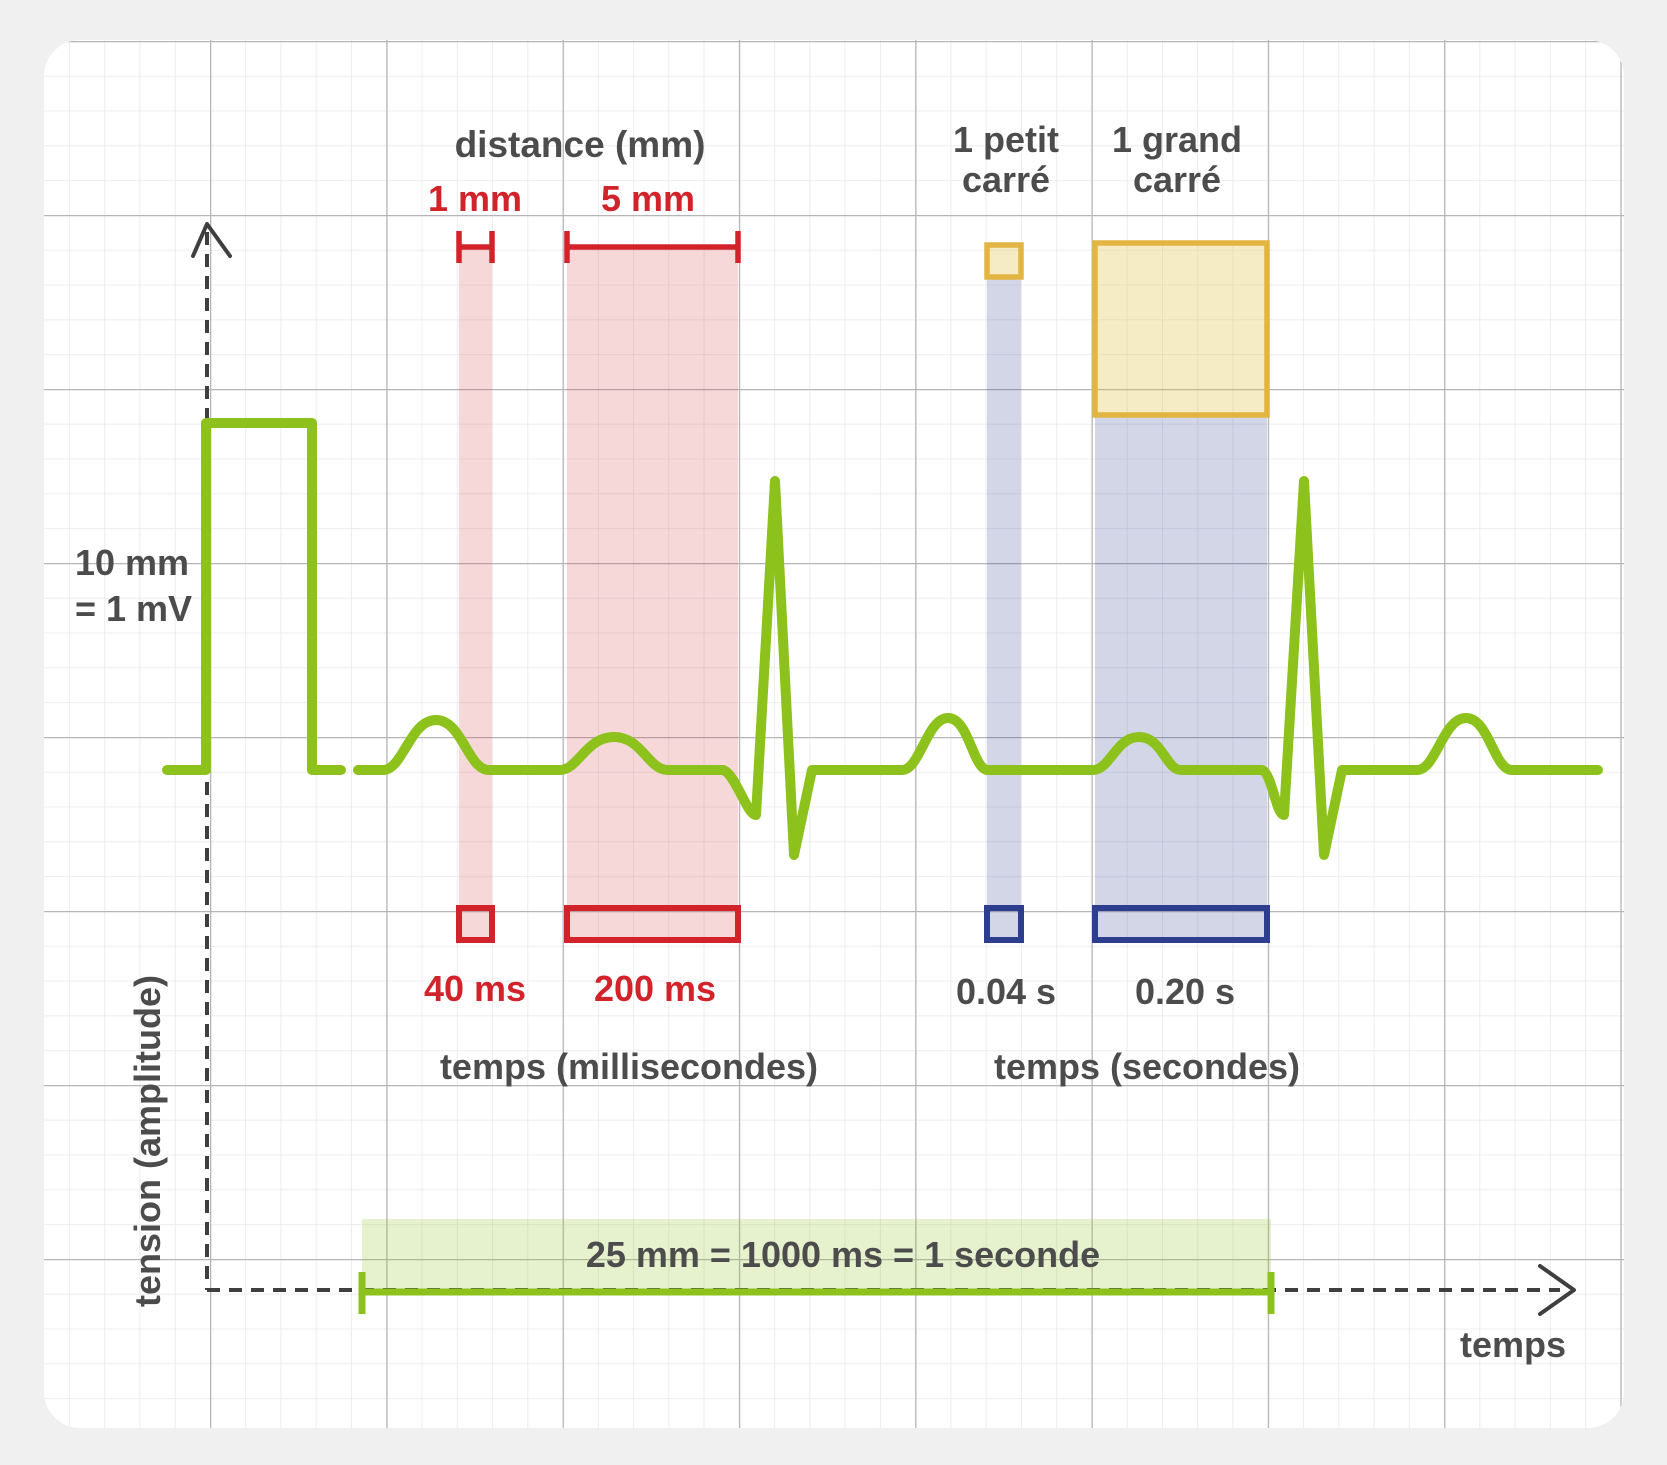  I want to click on band-1mm, so click(475, 594).